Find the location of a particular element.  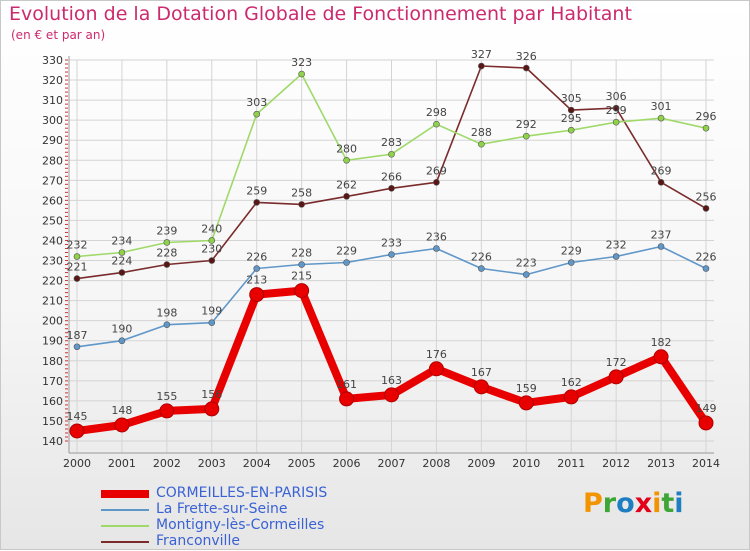

data-label: 237 is located at coordinates (661, 234).